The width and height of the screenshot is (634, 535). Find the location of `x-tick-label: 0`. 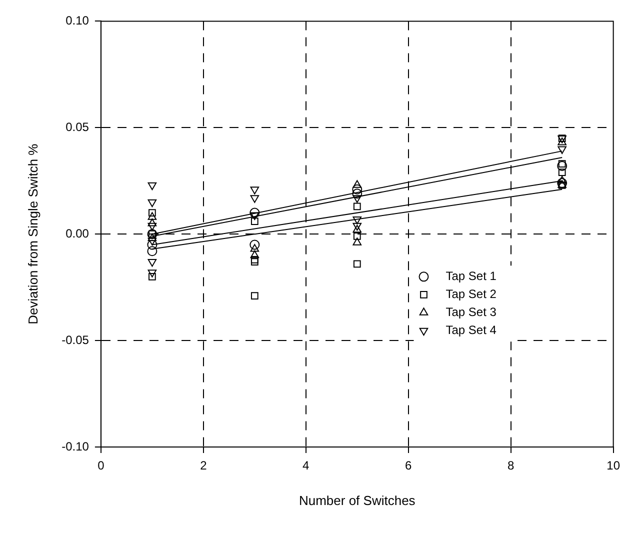

x-tick-label: 0 is located at coordinates (101, 465).